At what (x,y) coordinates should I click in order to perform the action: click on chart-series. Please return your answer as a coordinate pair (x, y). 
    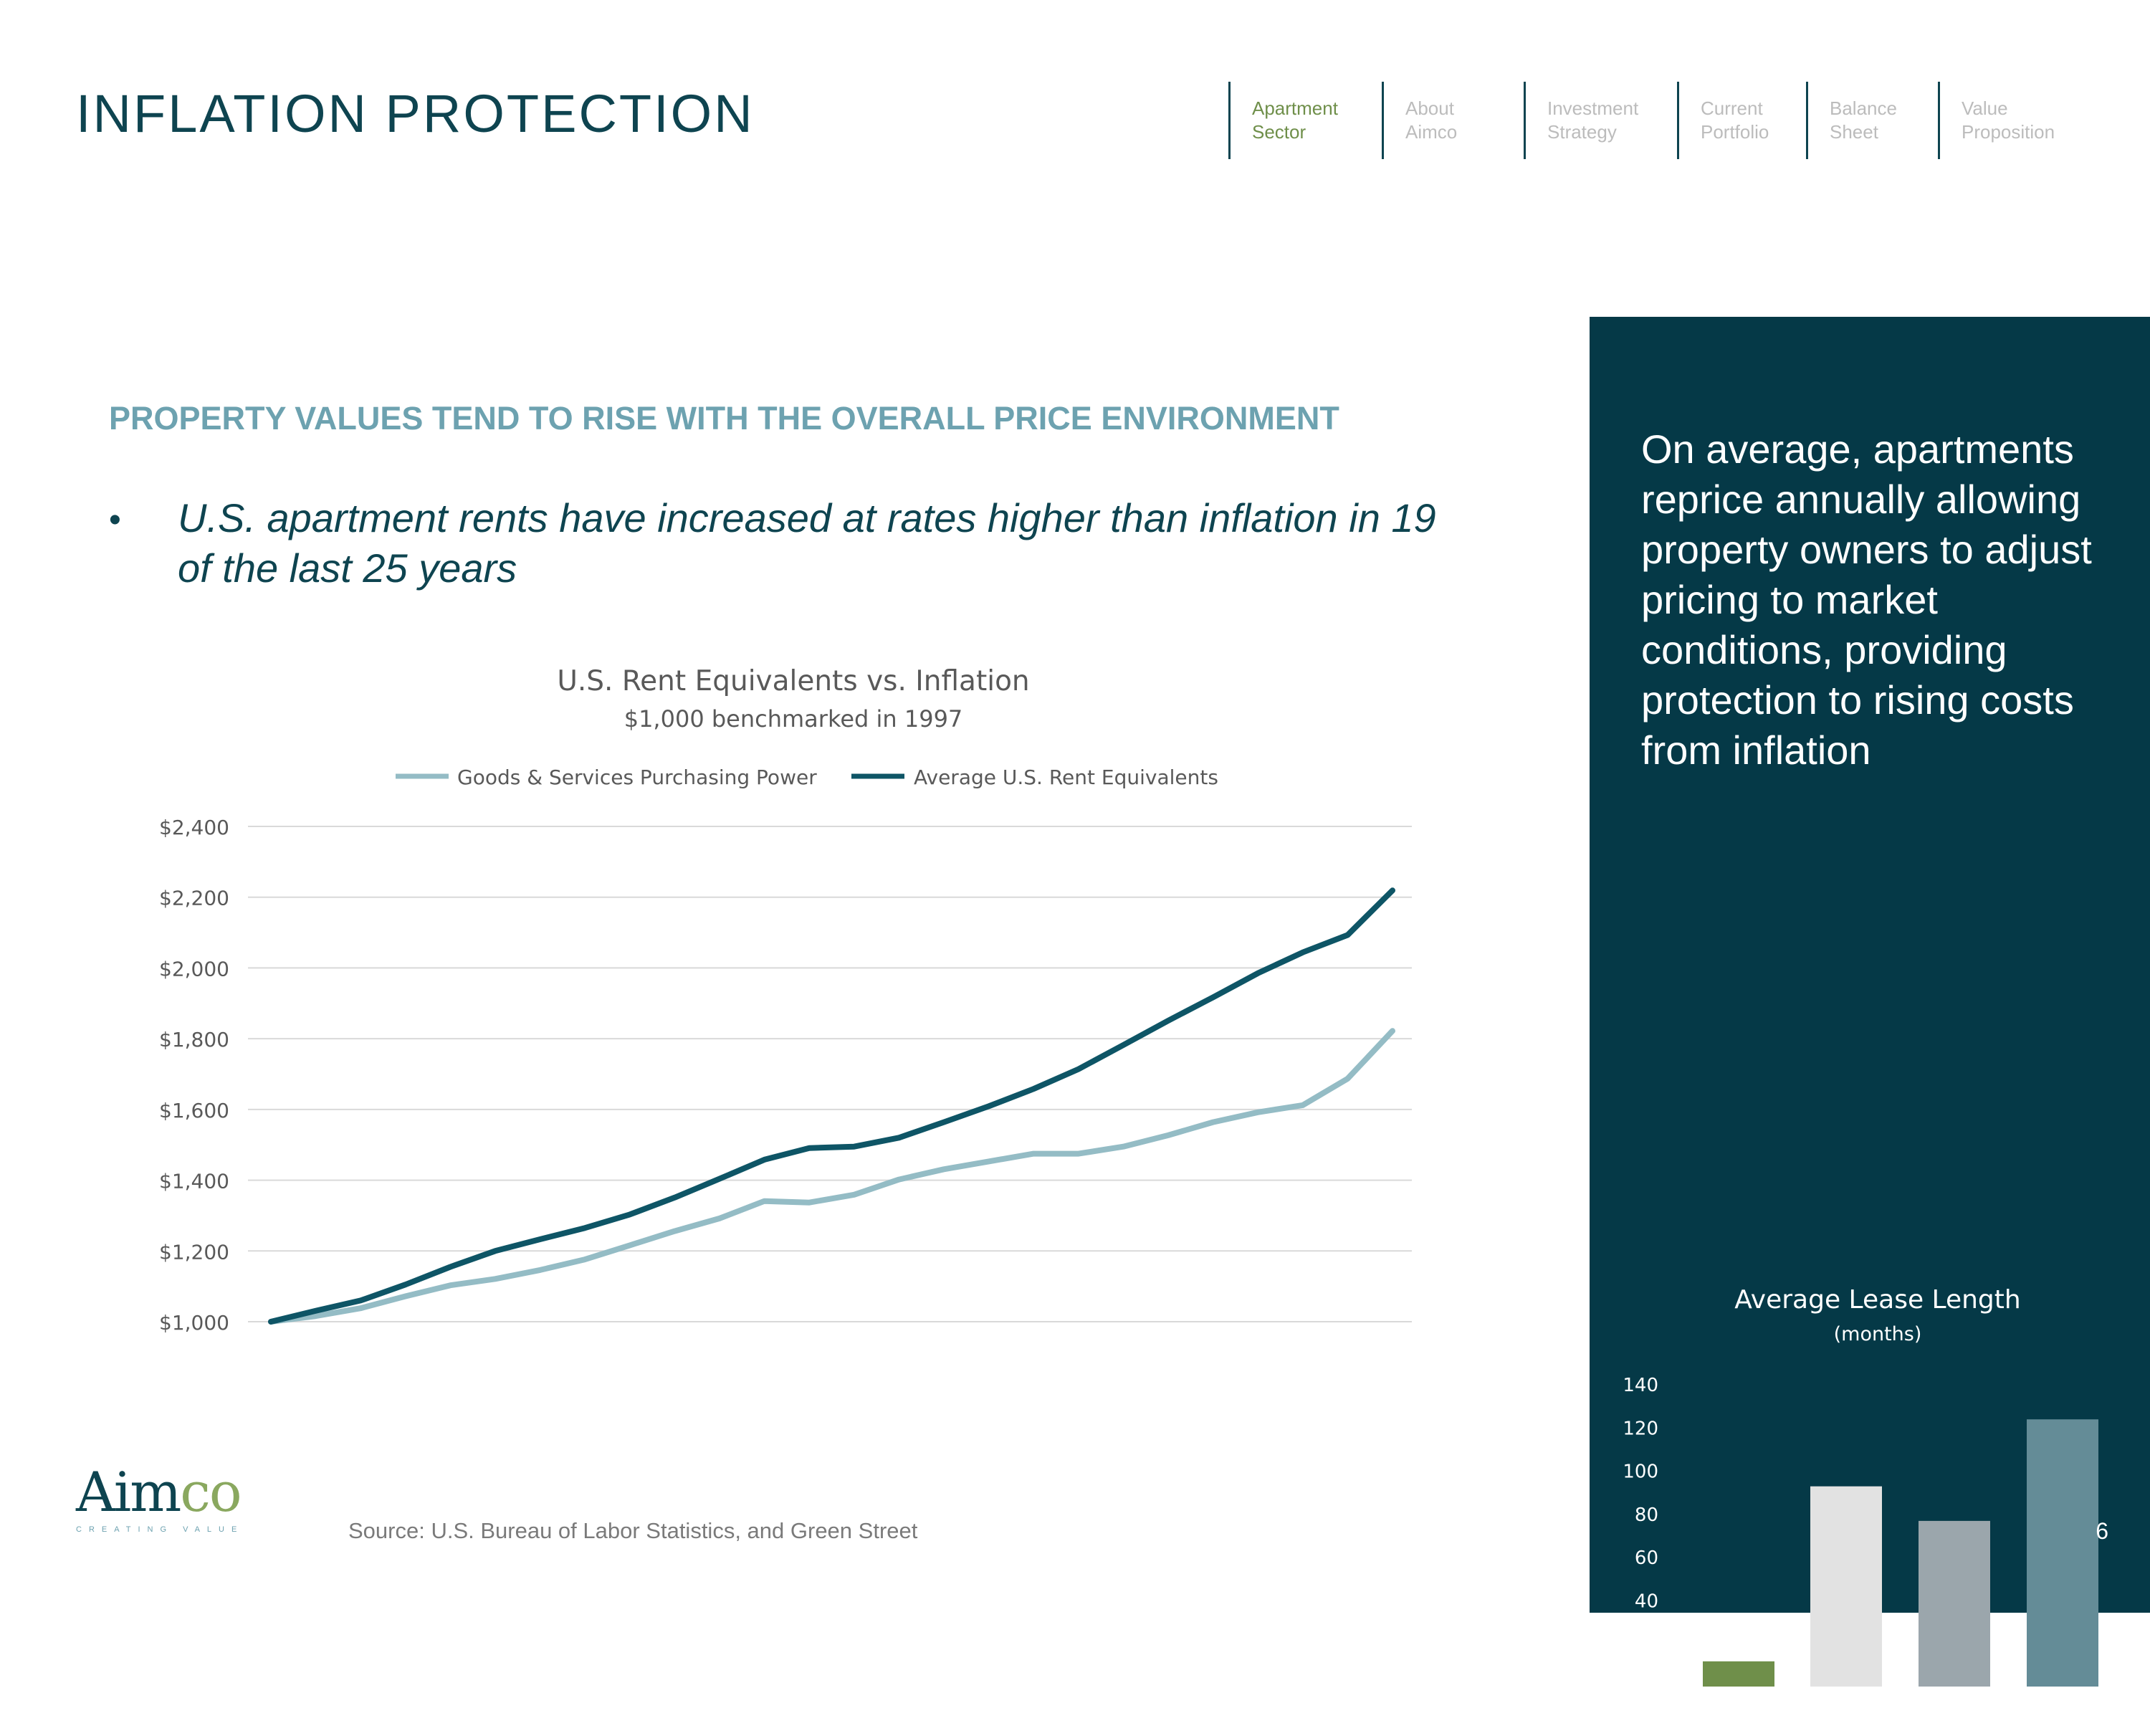
    Looking at the image, I should click on (831, 1106).